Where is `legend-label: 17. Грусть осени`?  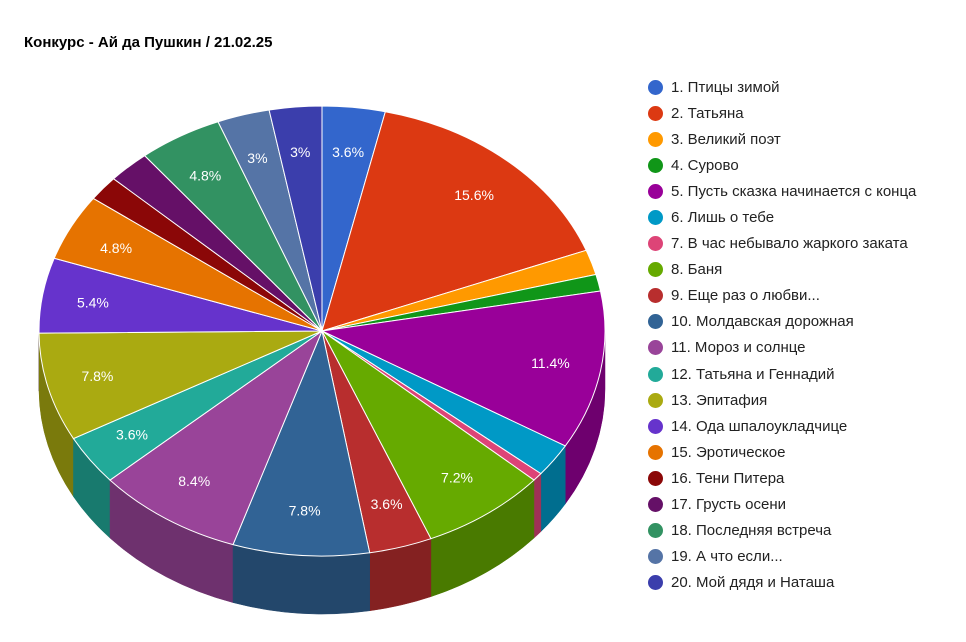 legend-label: 17. Грусть осени is located at coordinates (729, 505).